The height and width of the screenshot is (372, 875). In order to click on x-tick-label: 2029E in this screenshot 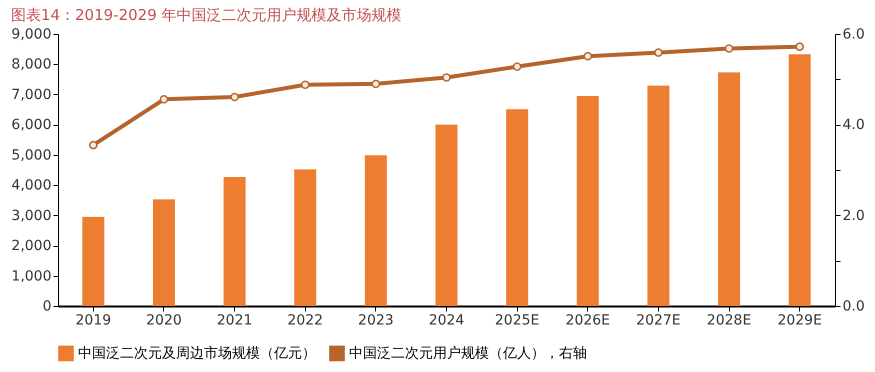, I will do `click(799, 320)`.